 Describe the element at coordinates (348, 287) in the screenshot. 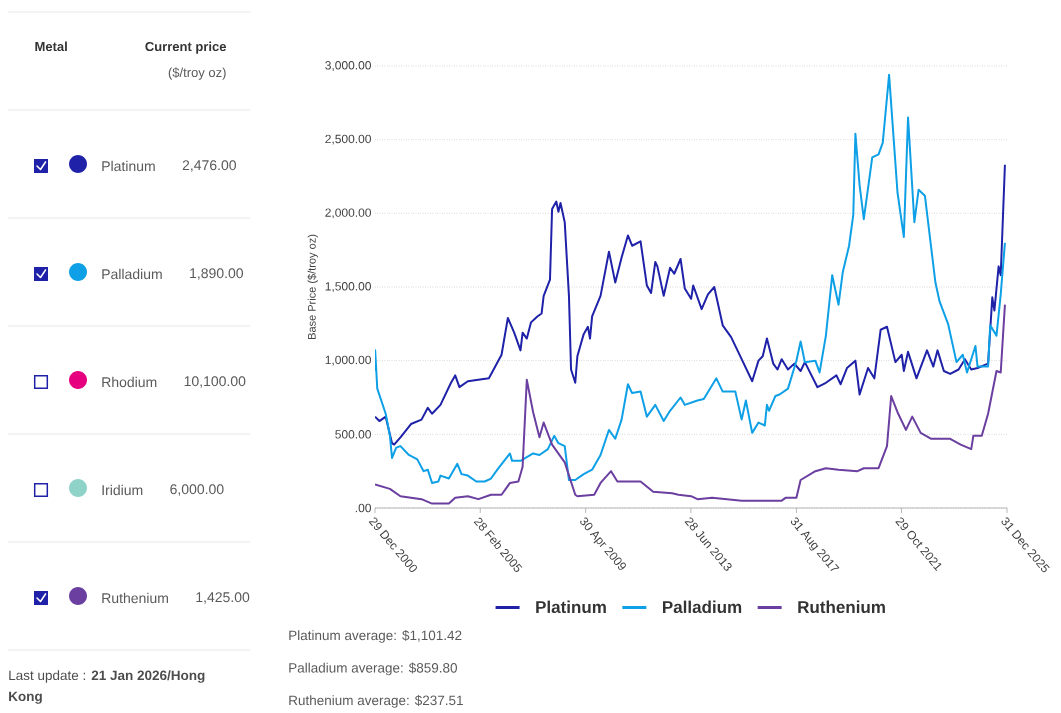

I see `y-tick-label: 1,500.00` at that location.